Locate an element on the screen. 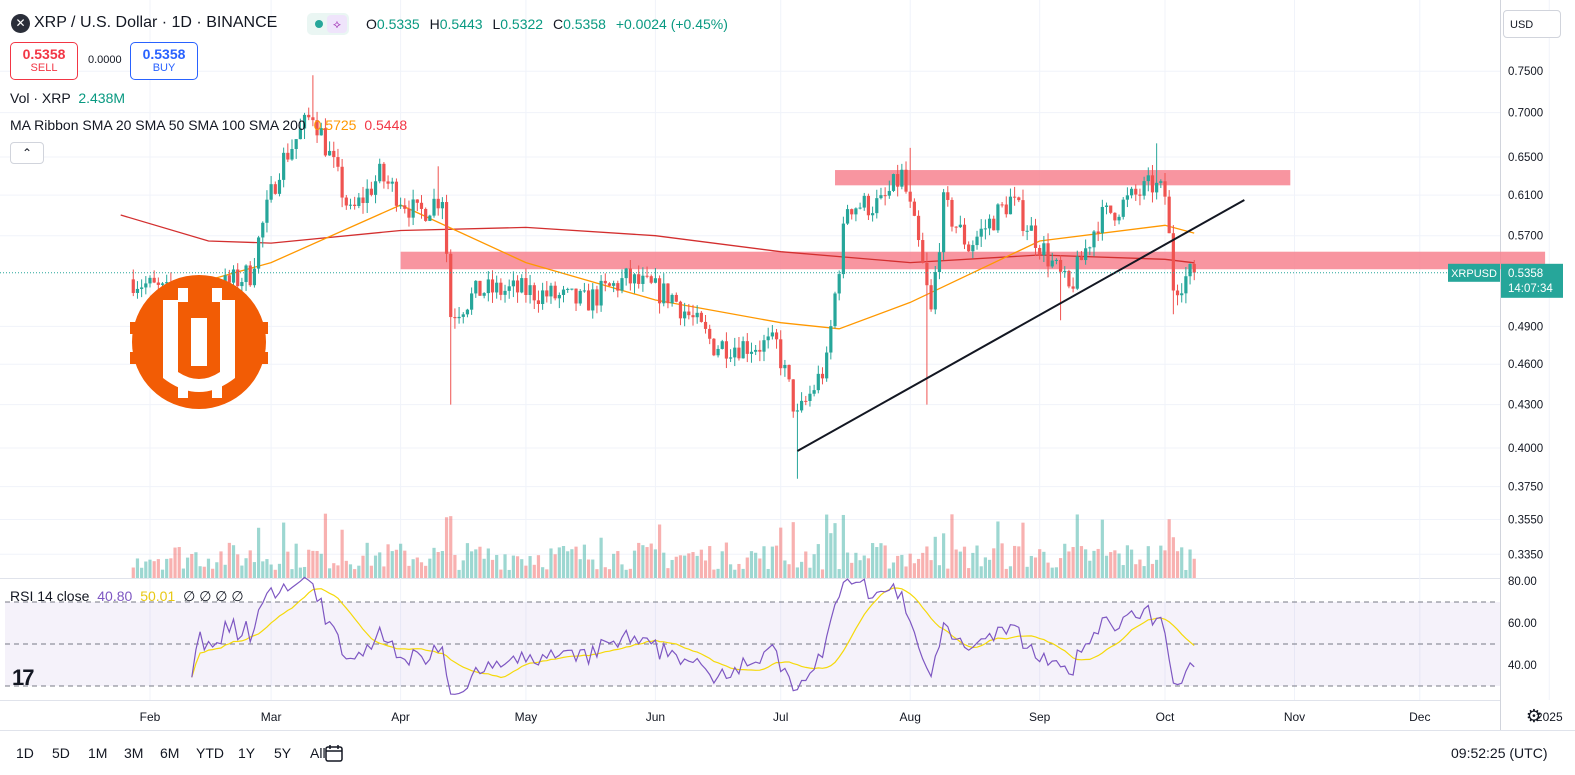 The height and width of the screenshot is (775, 1575). rsi-legend: RSI 14 close 40.80 50.01 ∅ ∅ ∅ ∅ is located at coordinates (127, 596).